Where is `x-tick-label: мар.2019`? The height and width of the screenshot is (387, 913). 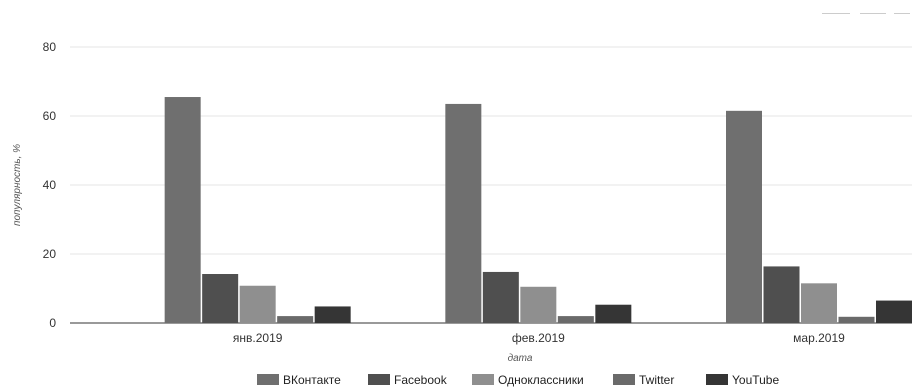
x-tick-label: мар.2019 is located at coordinates (819, 338).